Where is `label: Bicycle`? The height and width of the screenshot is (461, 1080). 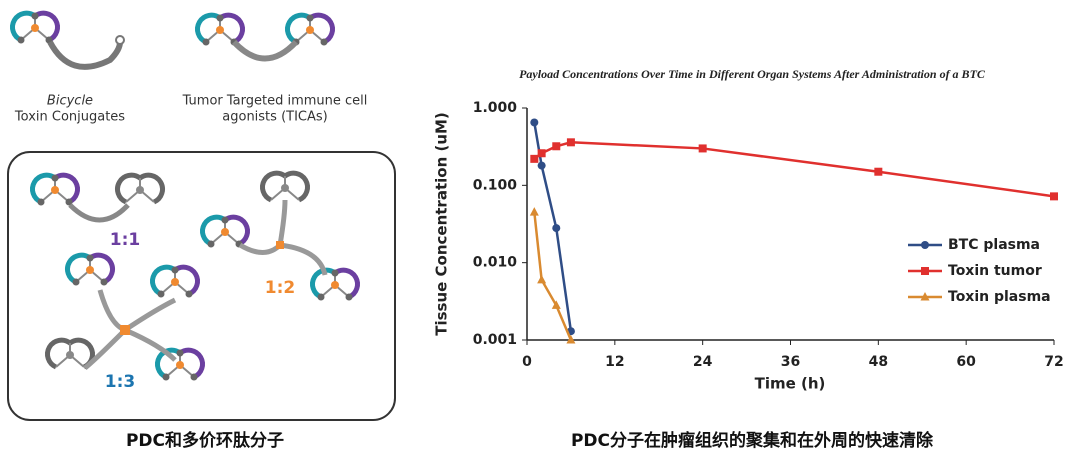 label: Bicycle is located at coordinates (70, 101).